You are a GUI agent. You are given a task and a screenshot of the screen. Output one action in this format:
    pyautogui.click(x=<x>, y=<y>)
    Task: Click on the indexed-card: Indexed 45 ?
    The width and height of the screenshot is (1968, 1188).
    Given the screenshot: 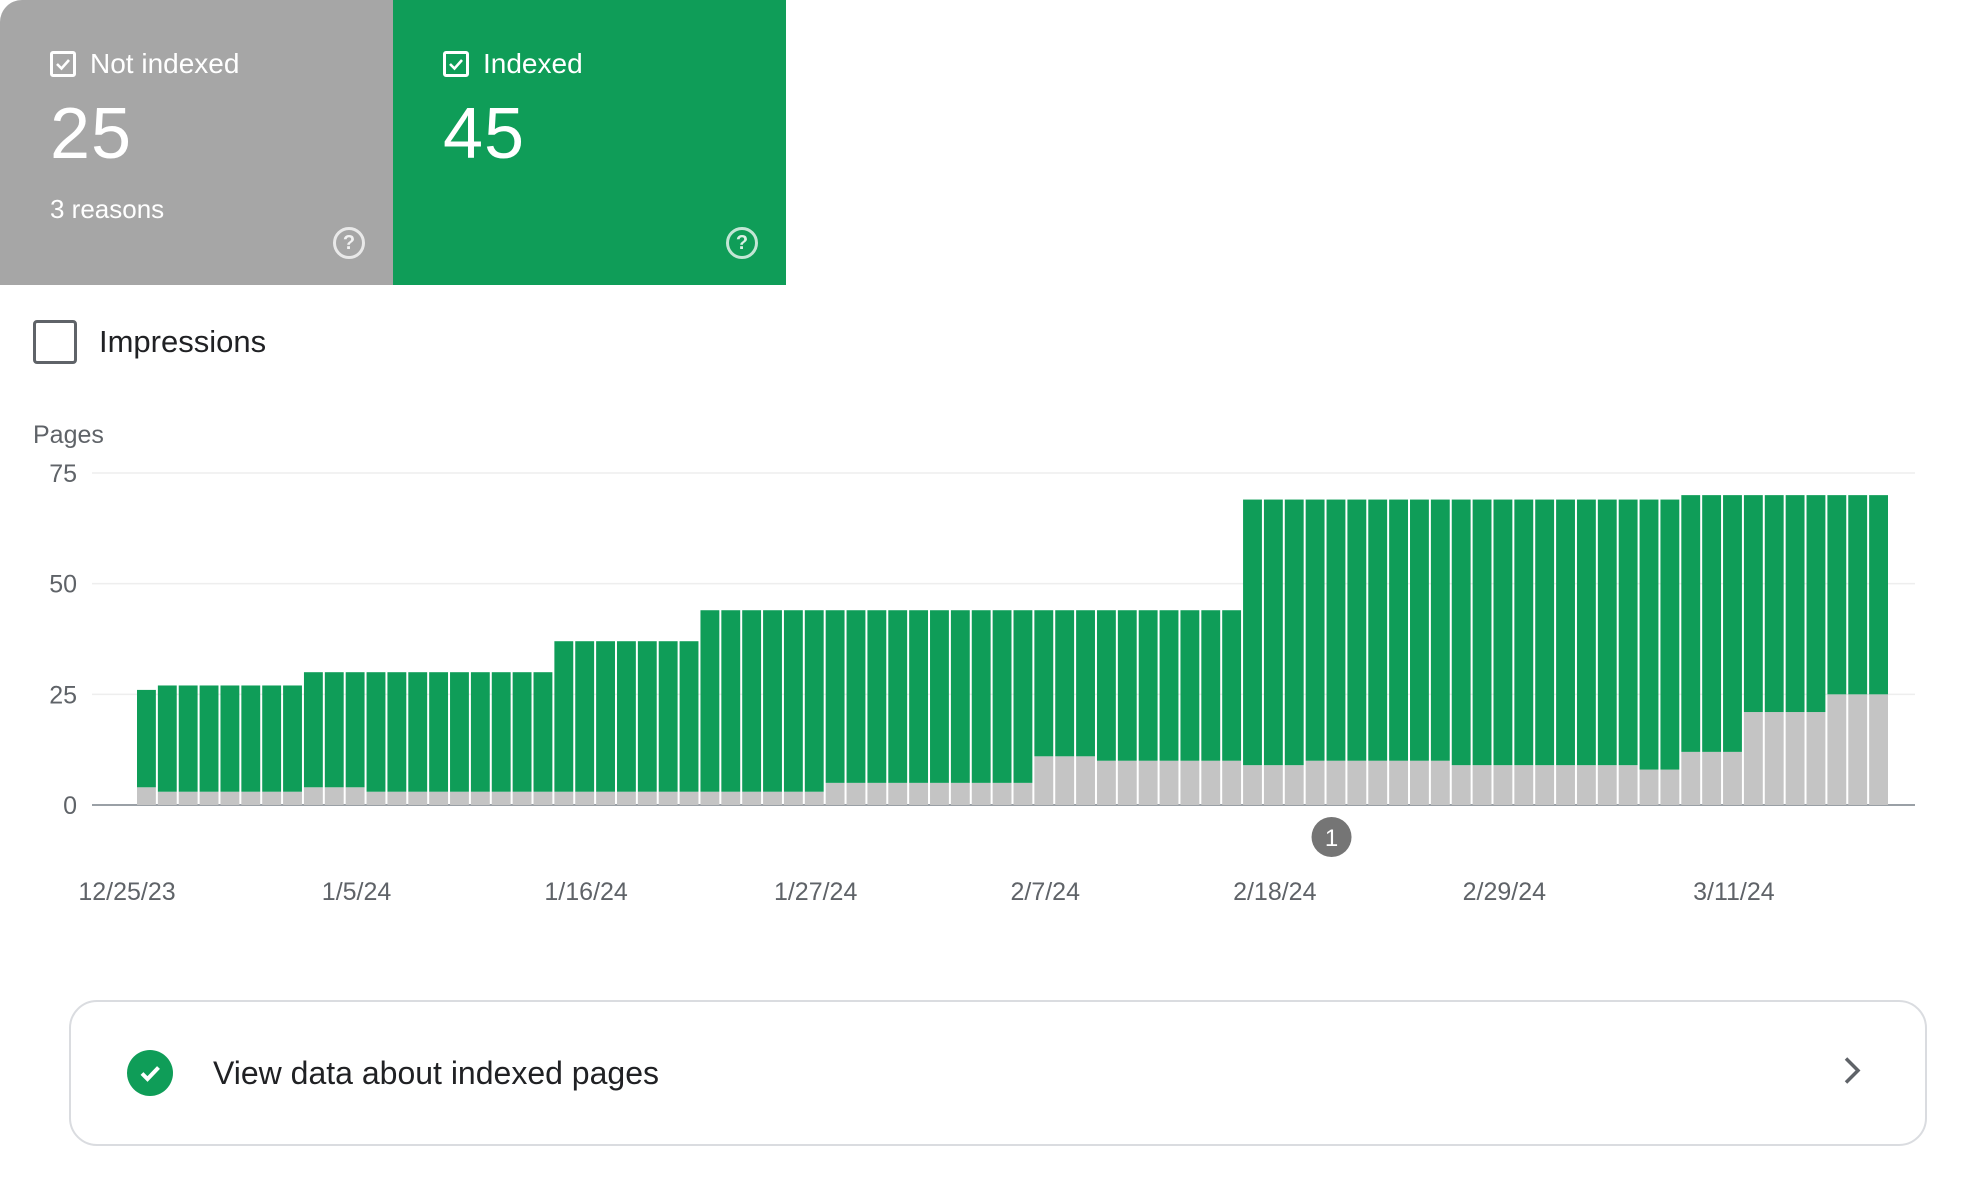 What is the action you would take?
    pyautogui.click(x=589, y=142)
    